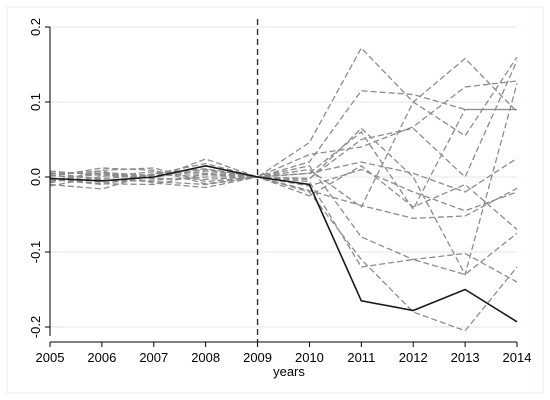  I want to click on x-tick-label-8: 2013, so click(465, 357).